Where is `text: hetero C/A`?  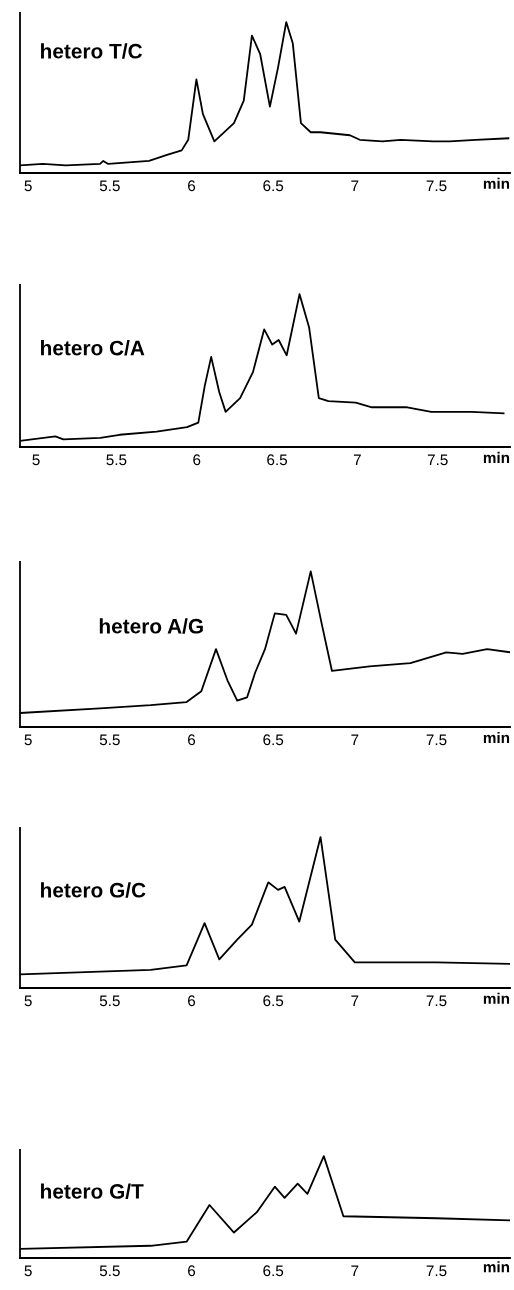 text: hetero C/A is located at coordinates (93, 348).